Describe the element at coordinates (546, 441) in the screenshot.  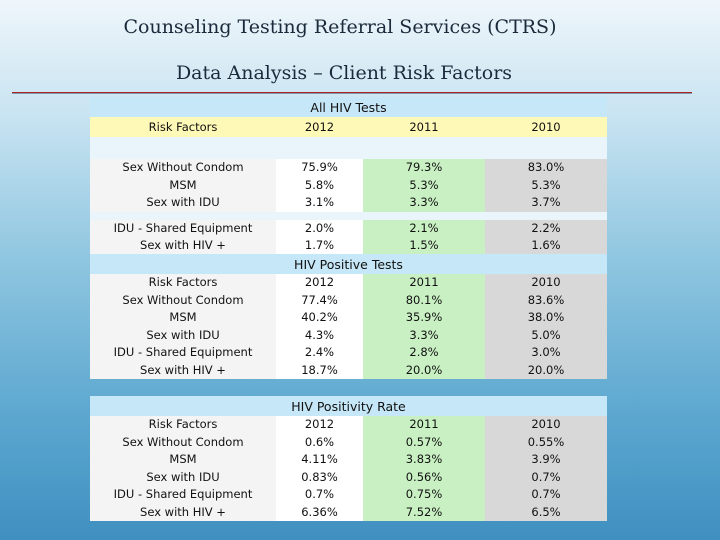
I see `value-cell: 0.55%` at that location.